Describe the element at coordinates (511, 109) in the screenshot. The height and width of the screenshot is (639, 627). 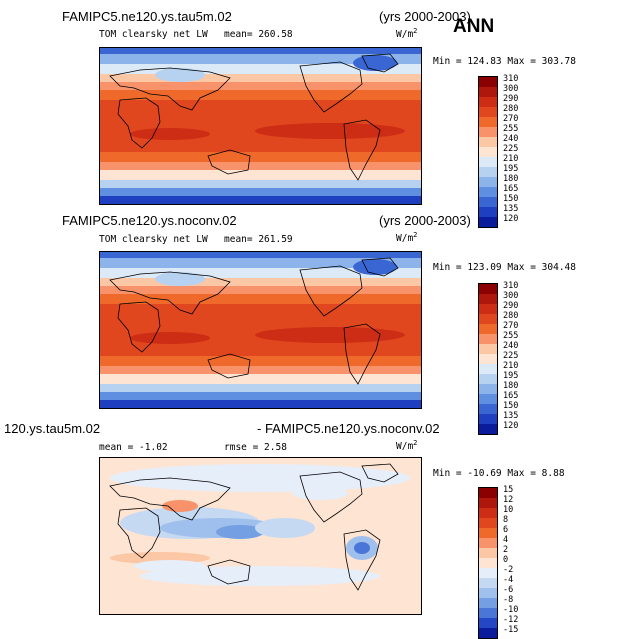
I see `colorbar-level-label: 280` at that location.